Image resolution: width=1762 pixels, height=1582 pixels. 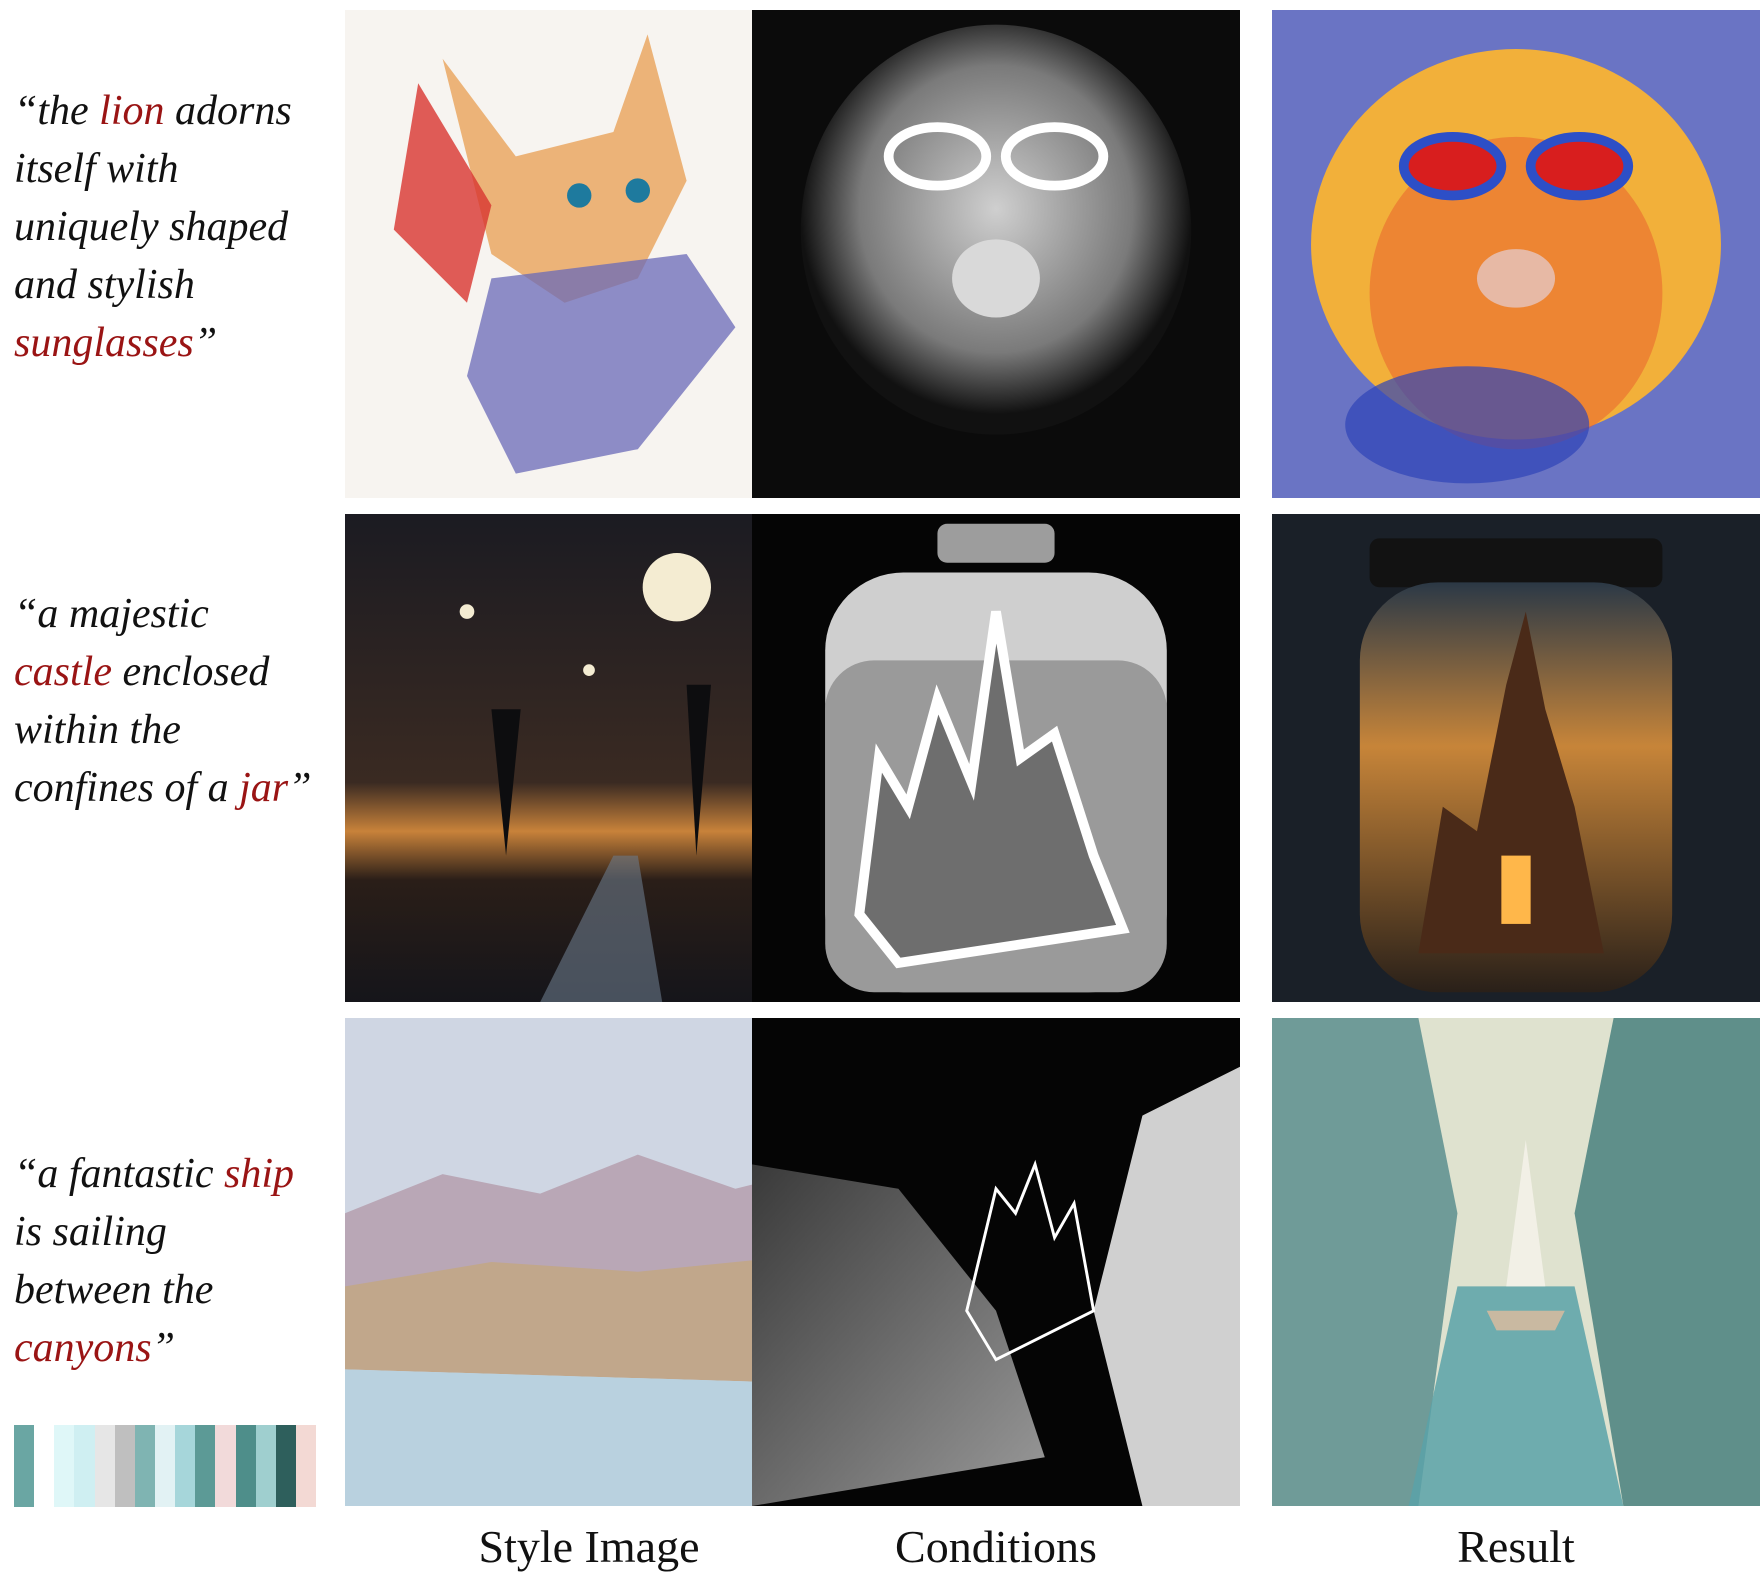 I want to click on condition-depth-lion, so click(x=996, y=254).